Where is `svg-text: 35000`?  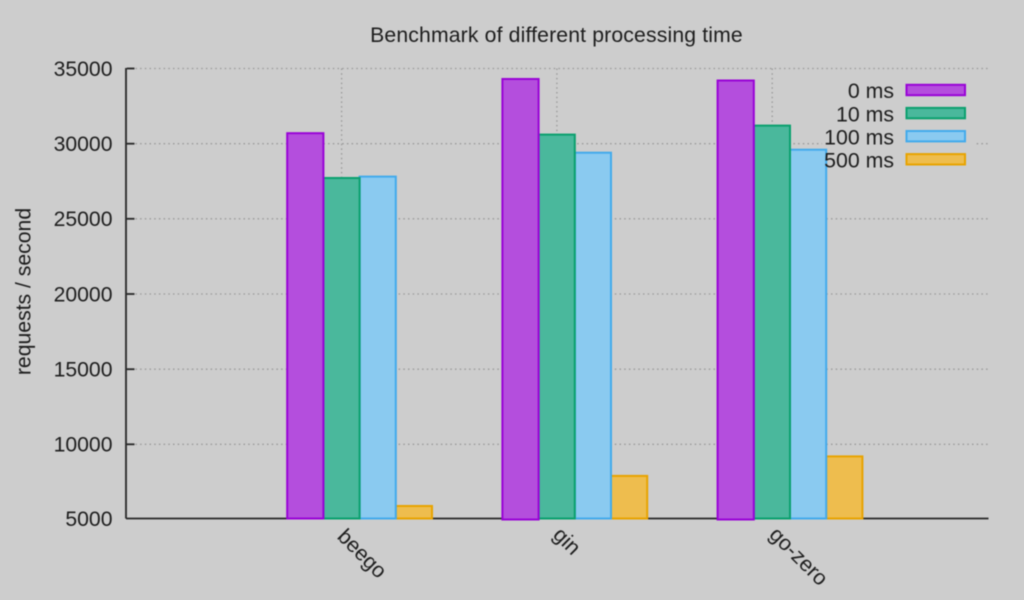
svg-text: 35000 is located at coordinates (83, 69).